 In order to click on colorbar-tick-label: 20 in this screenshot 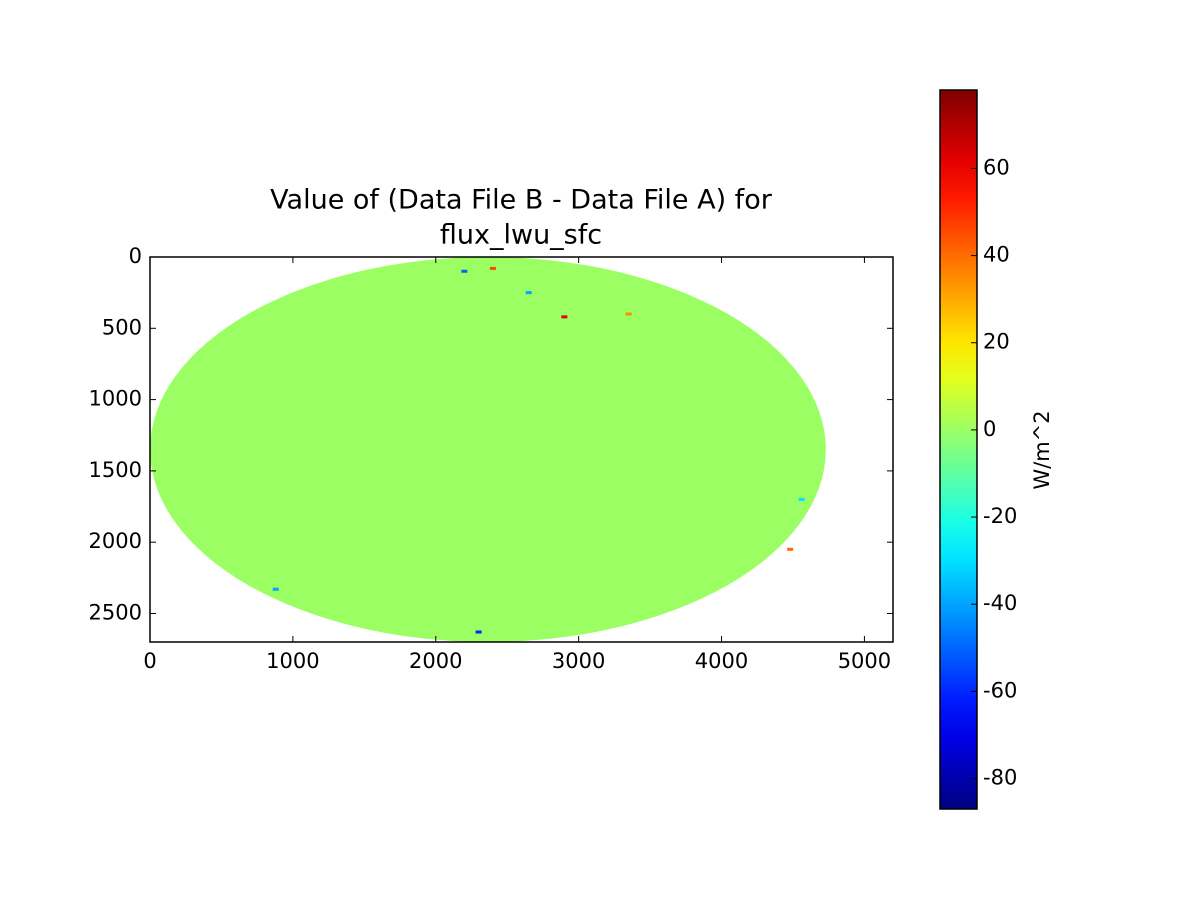, I will do `click(996, 342)`.